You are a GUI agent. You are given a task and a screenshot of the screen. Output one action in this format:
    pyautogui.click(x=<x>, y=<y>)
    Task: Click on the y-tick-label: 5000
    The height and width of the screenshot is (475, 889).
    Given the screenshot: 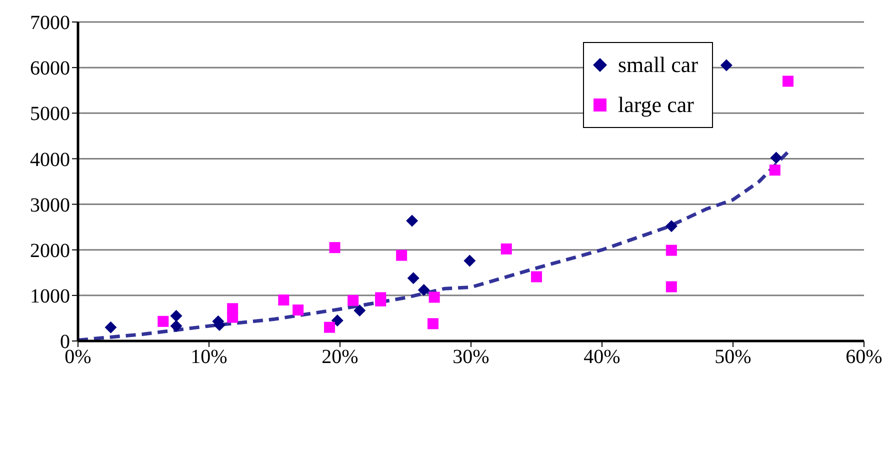 What is the action you would take?
    pyautogui.click(x=50, y=114)
    